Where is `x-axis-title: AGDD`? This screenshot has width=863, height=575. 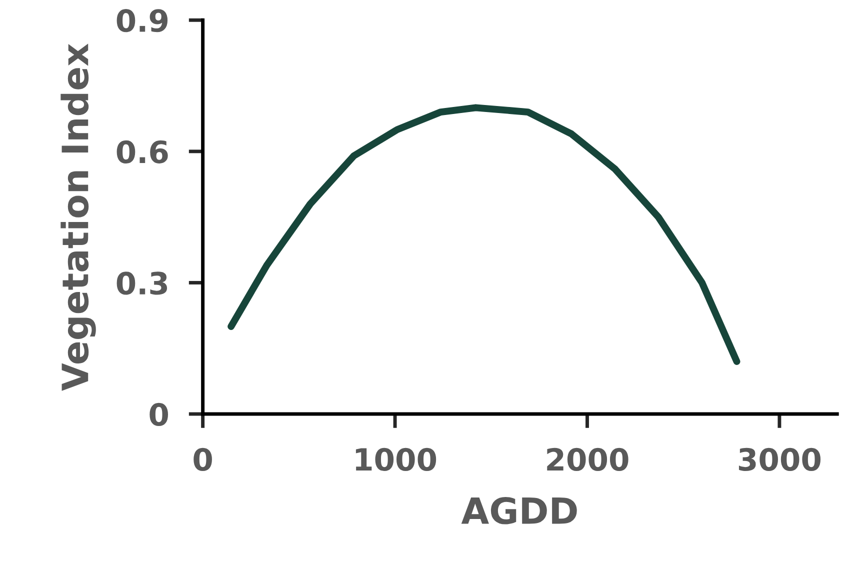
x-axis-title: AGDD is located at coordinates (519, 510).